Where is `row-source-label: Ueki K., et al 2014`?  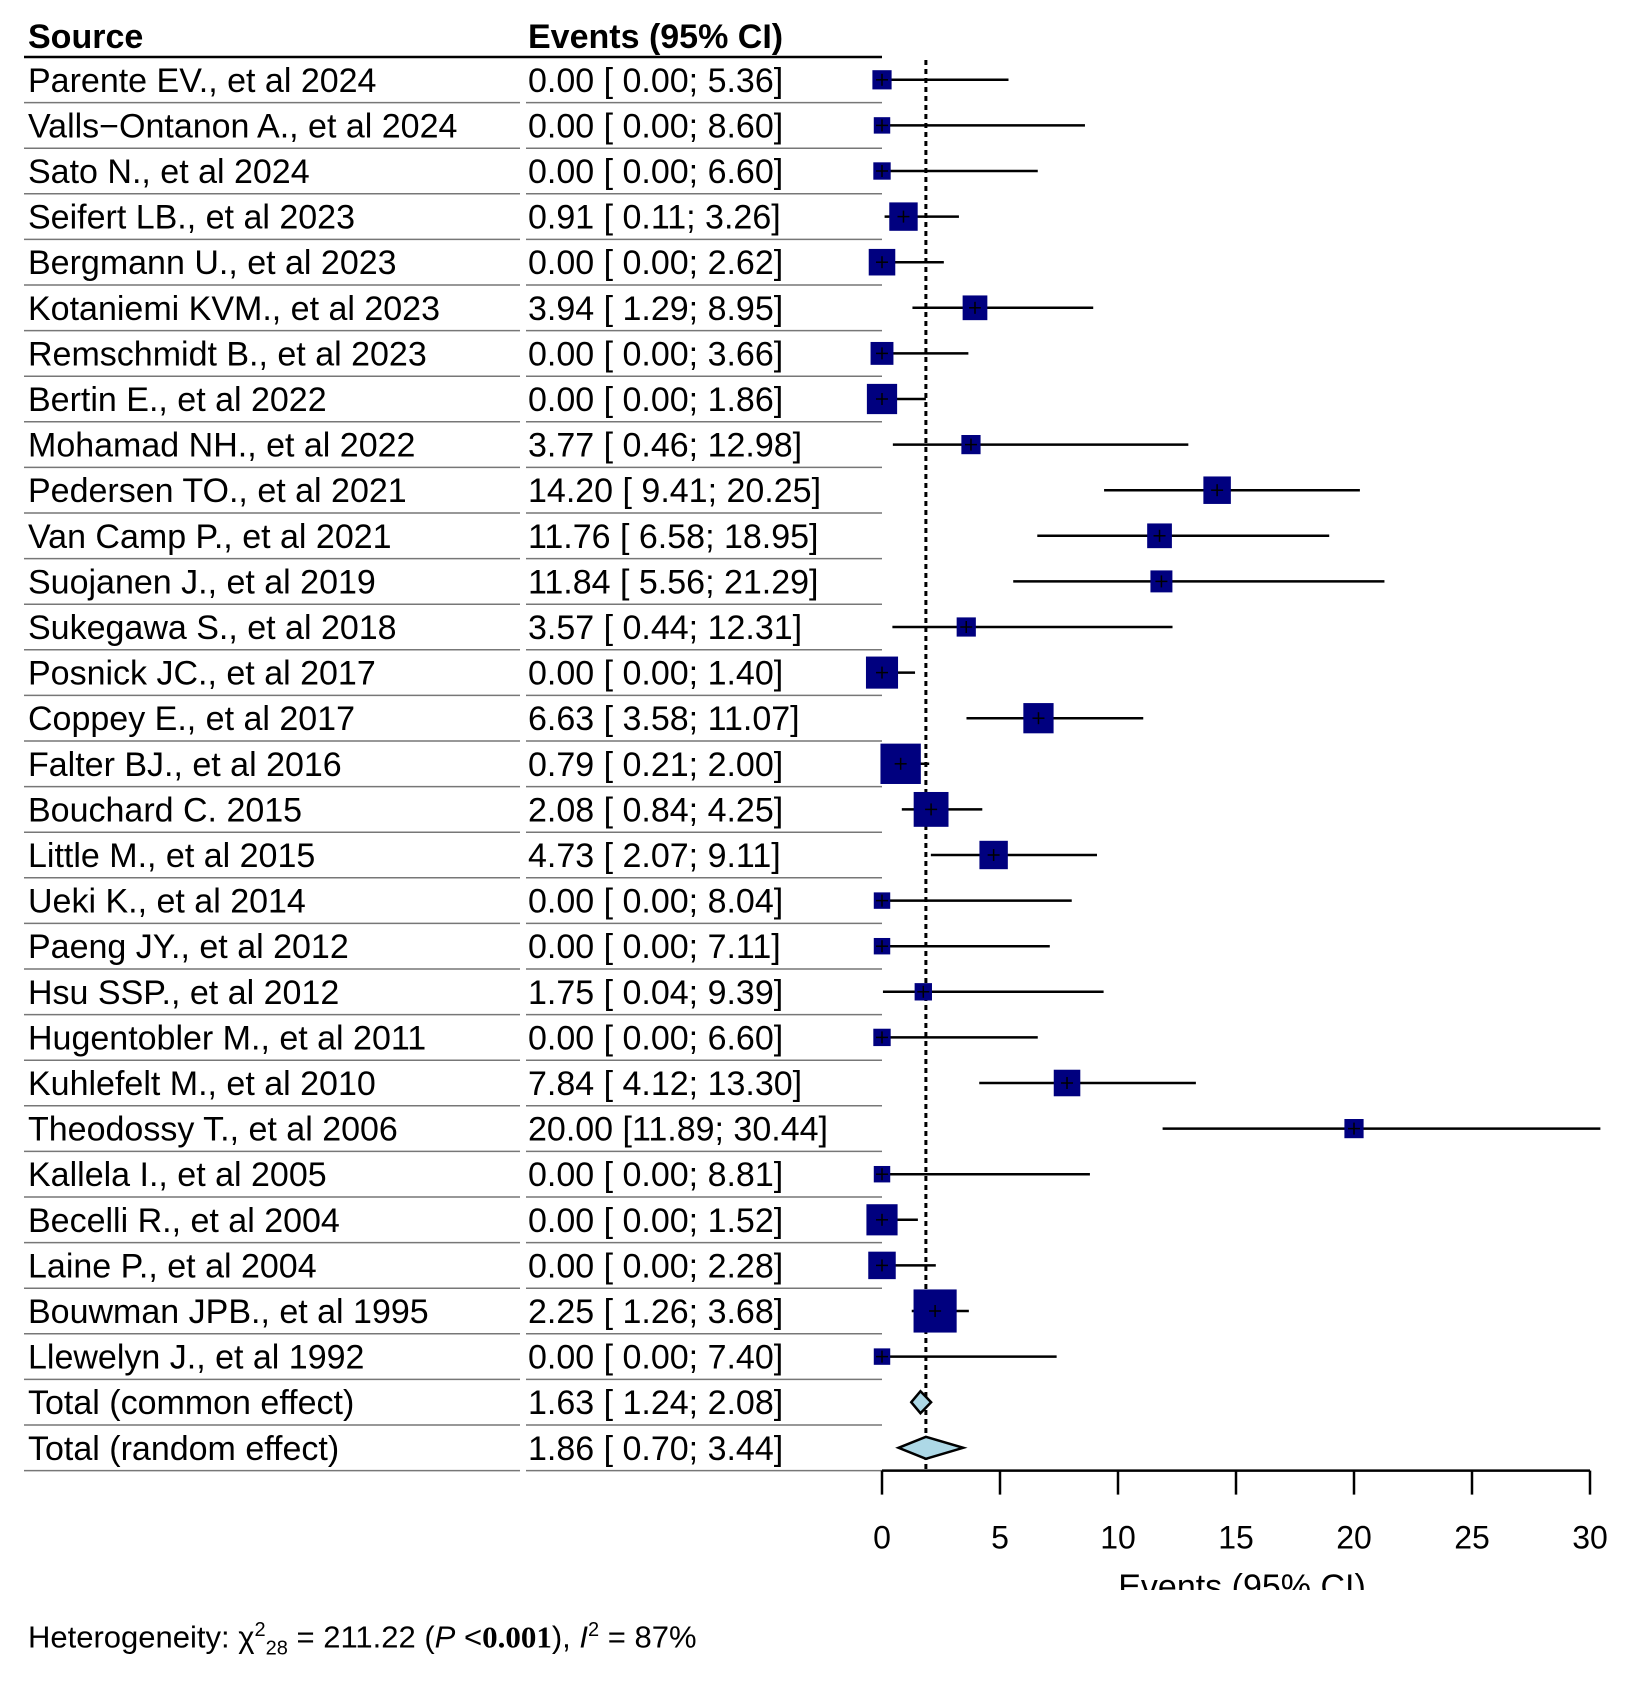 row-source-label: Ueki K., et al 2014 is located at coordinates (167, 902).